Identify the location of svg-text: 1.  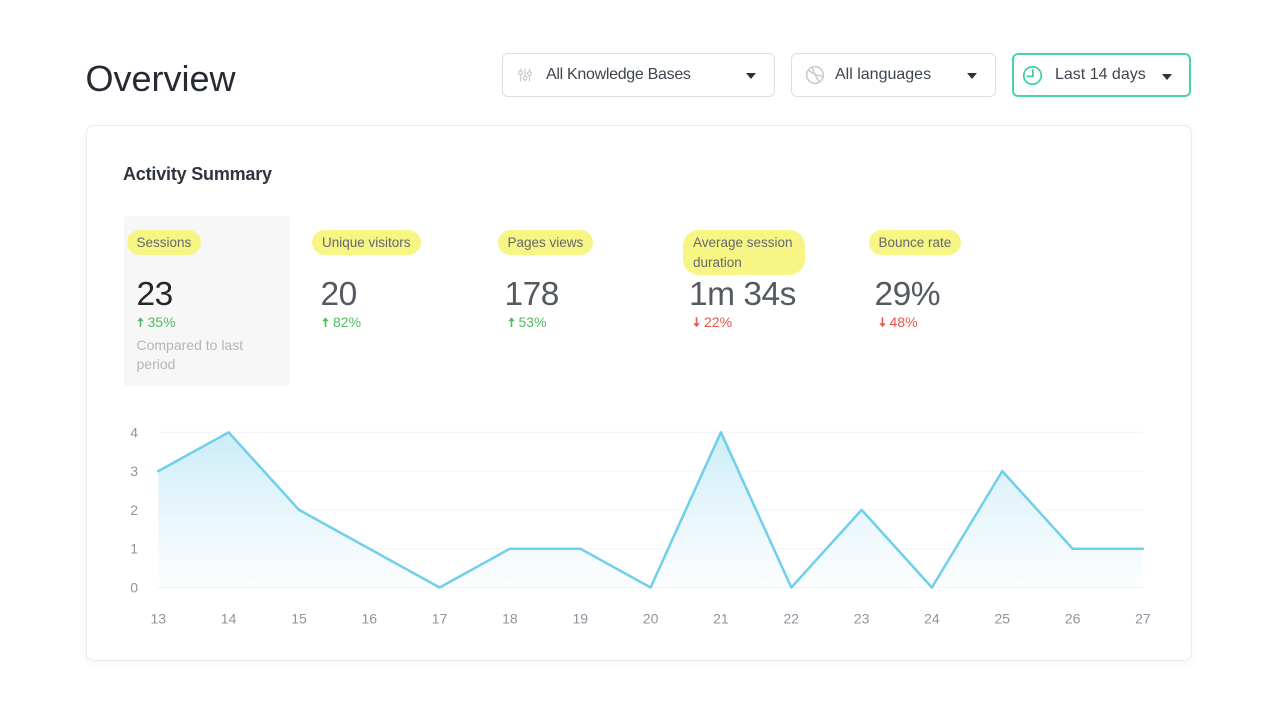
(134, 549).